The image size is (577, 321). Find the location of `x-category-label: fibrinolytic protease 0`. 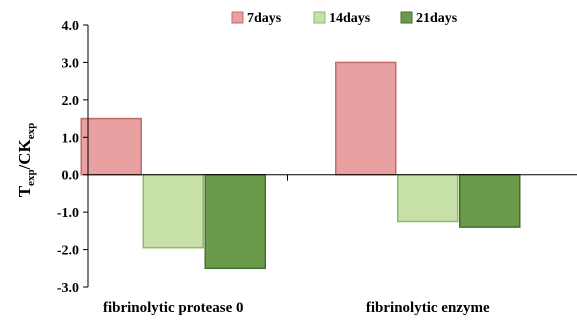

x-category-label: fibrinolytic protease 0 is located at coordinates (173, 308).